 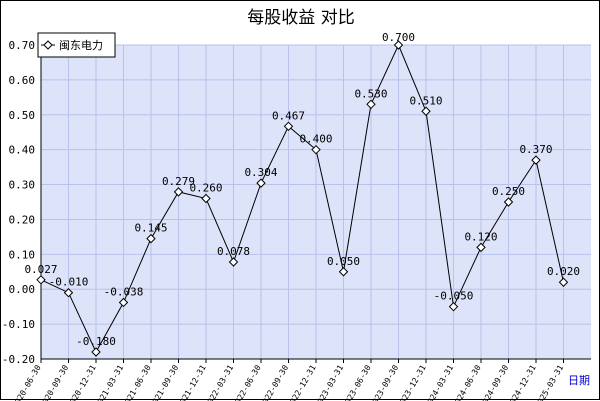 What do you see at coordinates (508, 191) in the screenshot?
I see `data-label: 0.250` at bounding box center [508, 191].